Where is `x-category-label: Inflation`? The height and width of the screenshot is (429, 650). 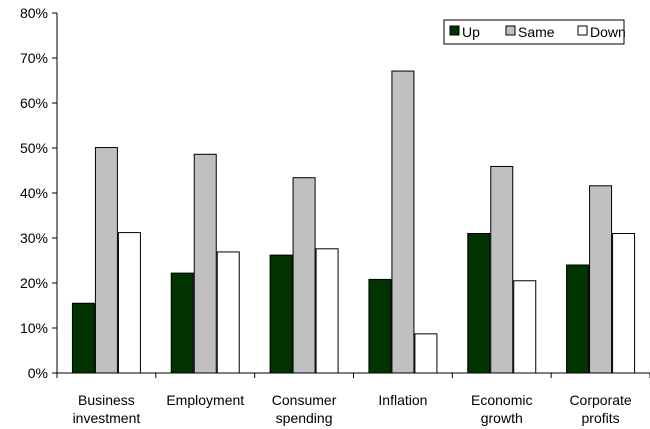 x-category-label: Inflation is located at coordinates (402, 400).